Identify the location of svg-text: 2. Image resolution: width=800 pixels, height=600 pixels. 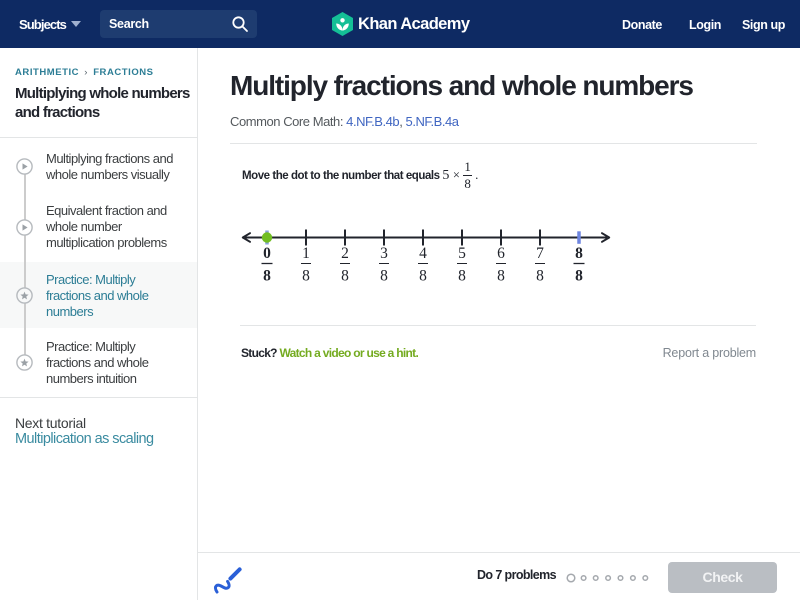
(345, 253).